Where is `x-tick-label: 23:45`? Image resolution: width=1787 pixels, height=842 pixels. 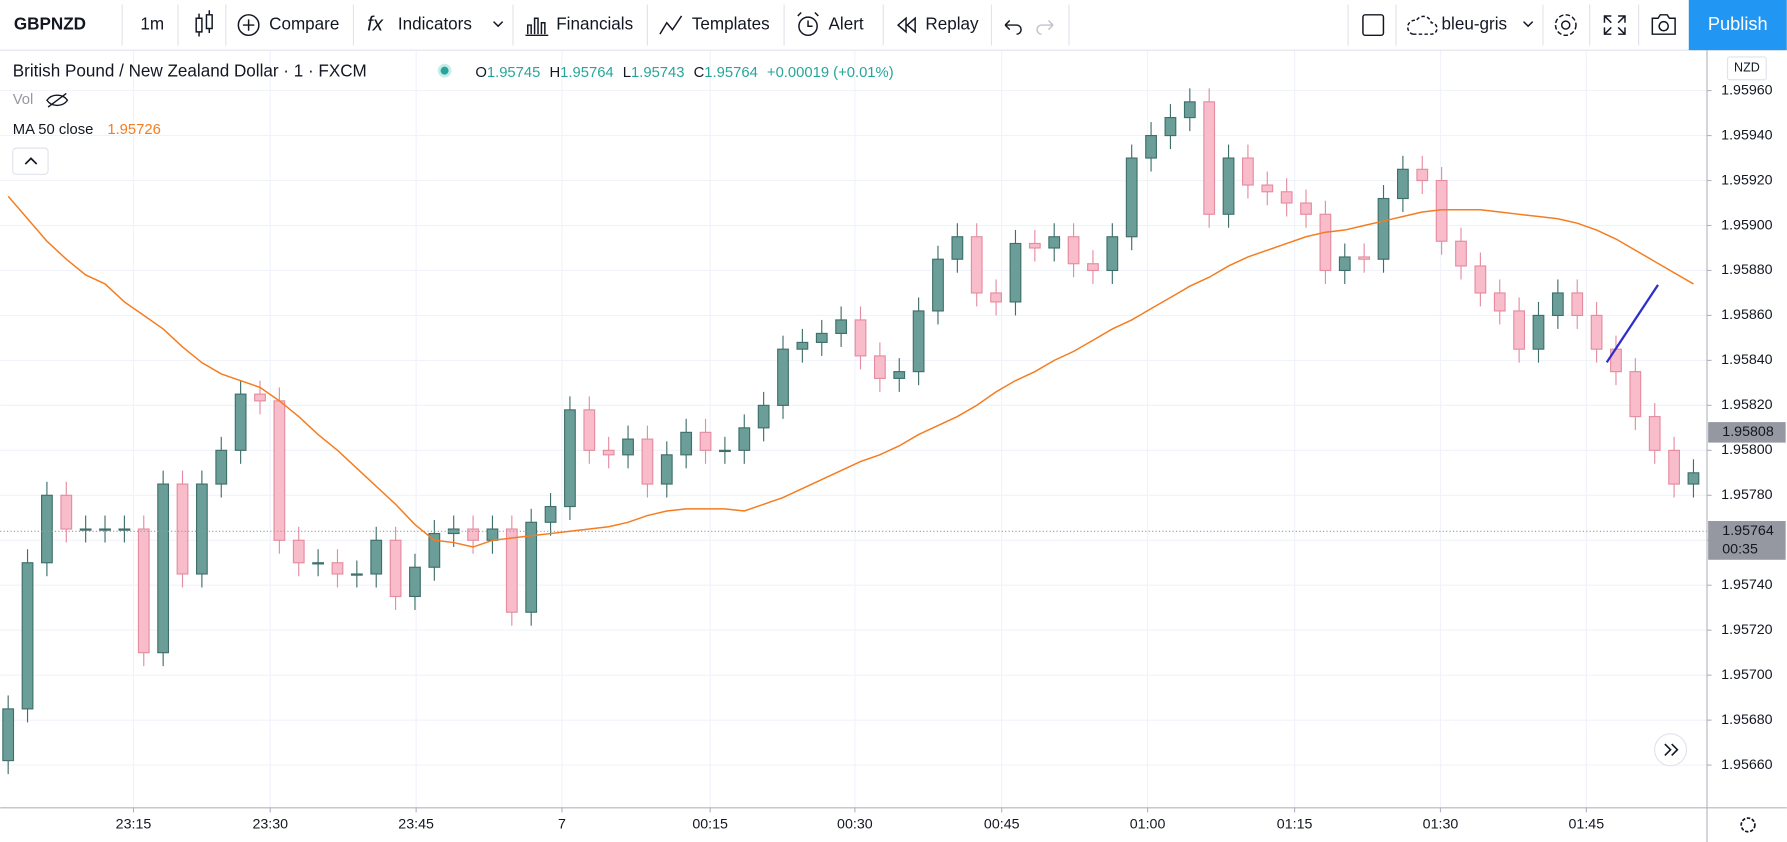 x-tick-label: 23:45 is located at coordinates (416, 825).